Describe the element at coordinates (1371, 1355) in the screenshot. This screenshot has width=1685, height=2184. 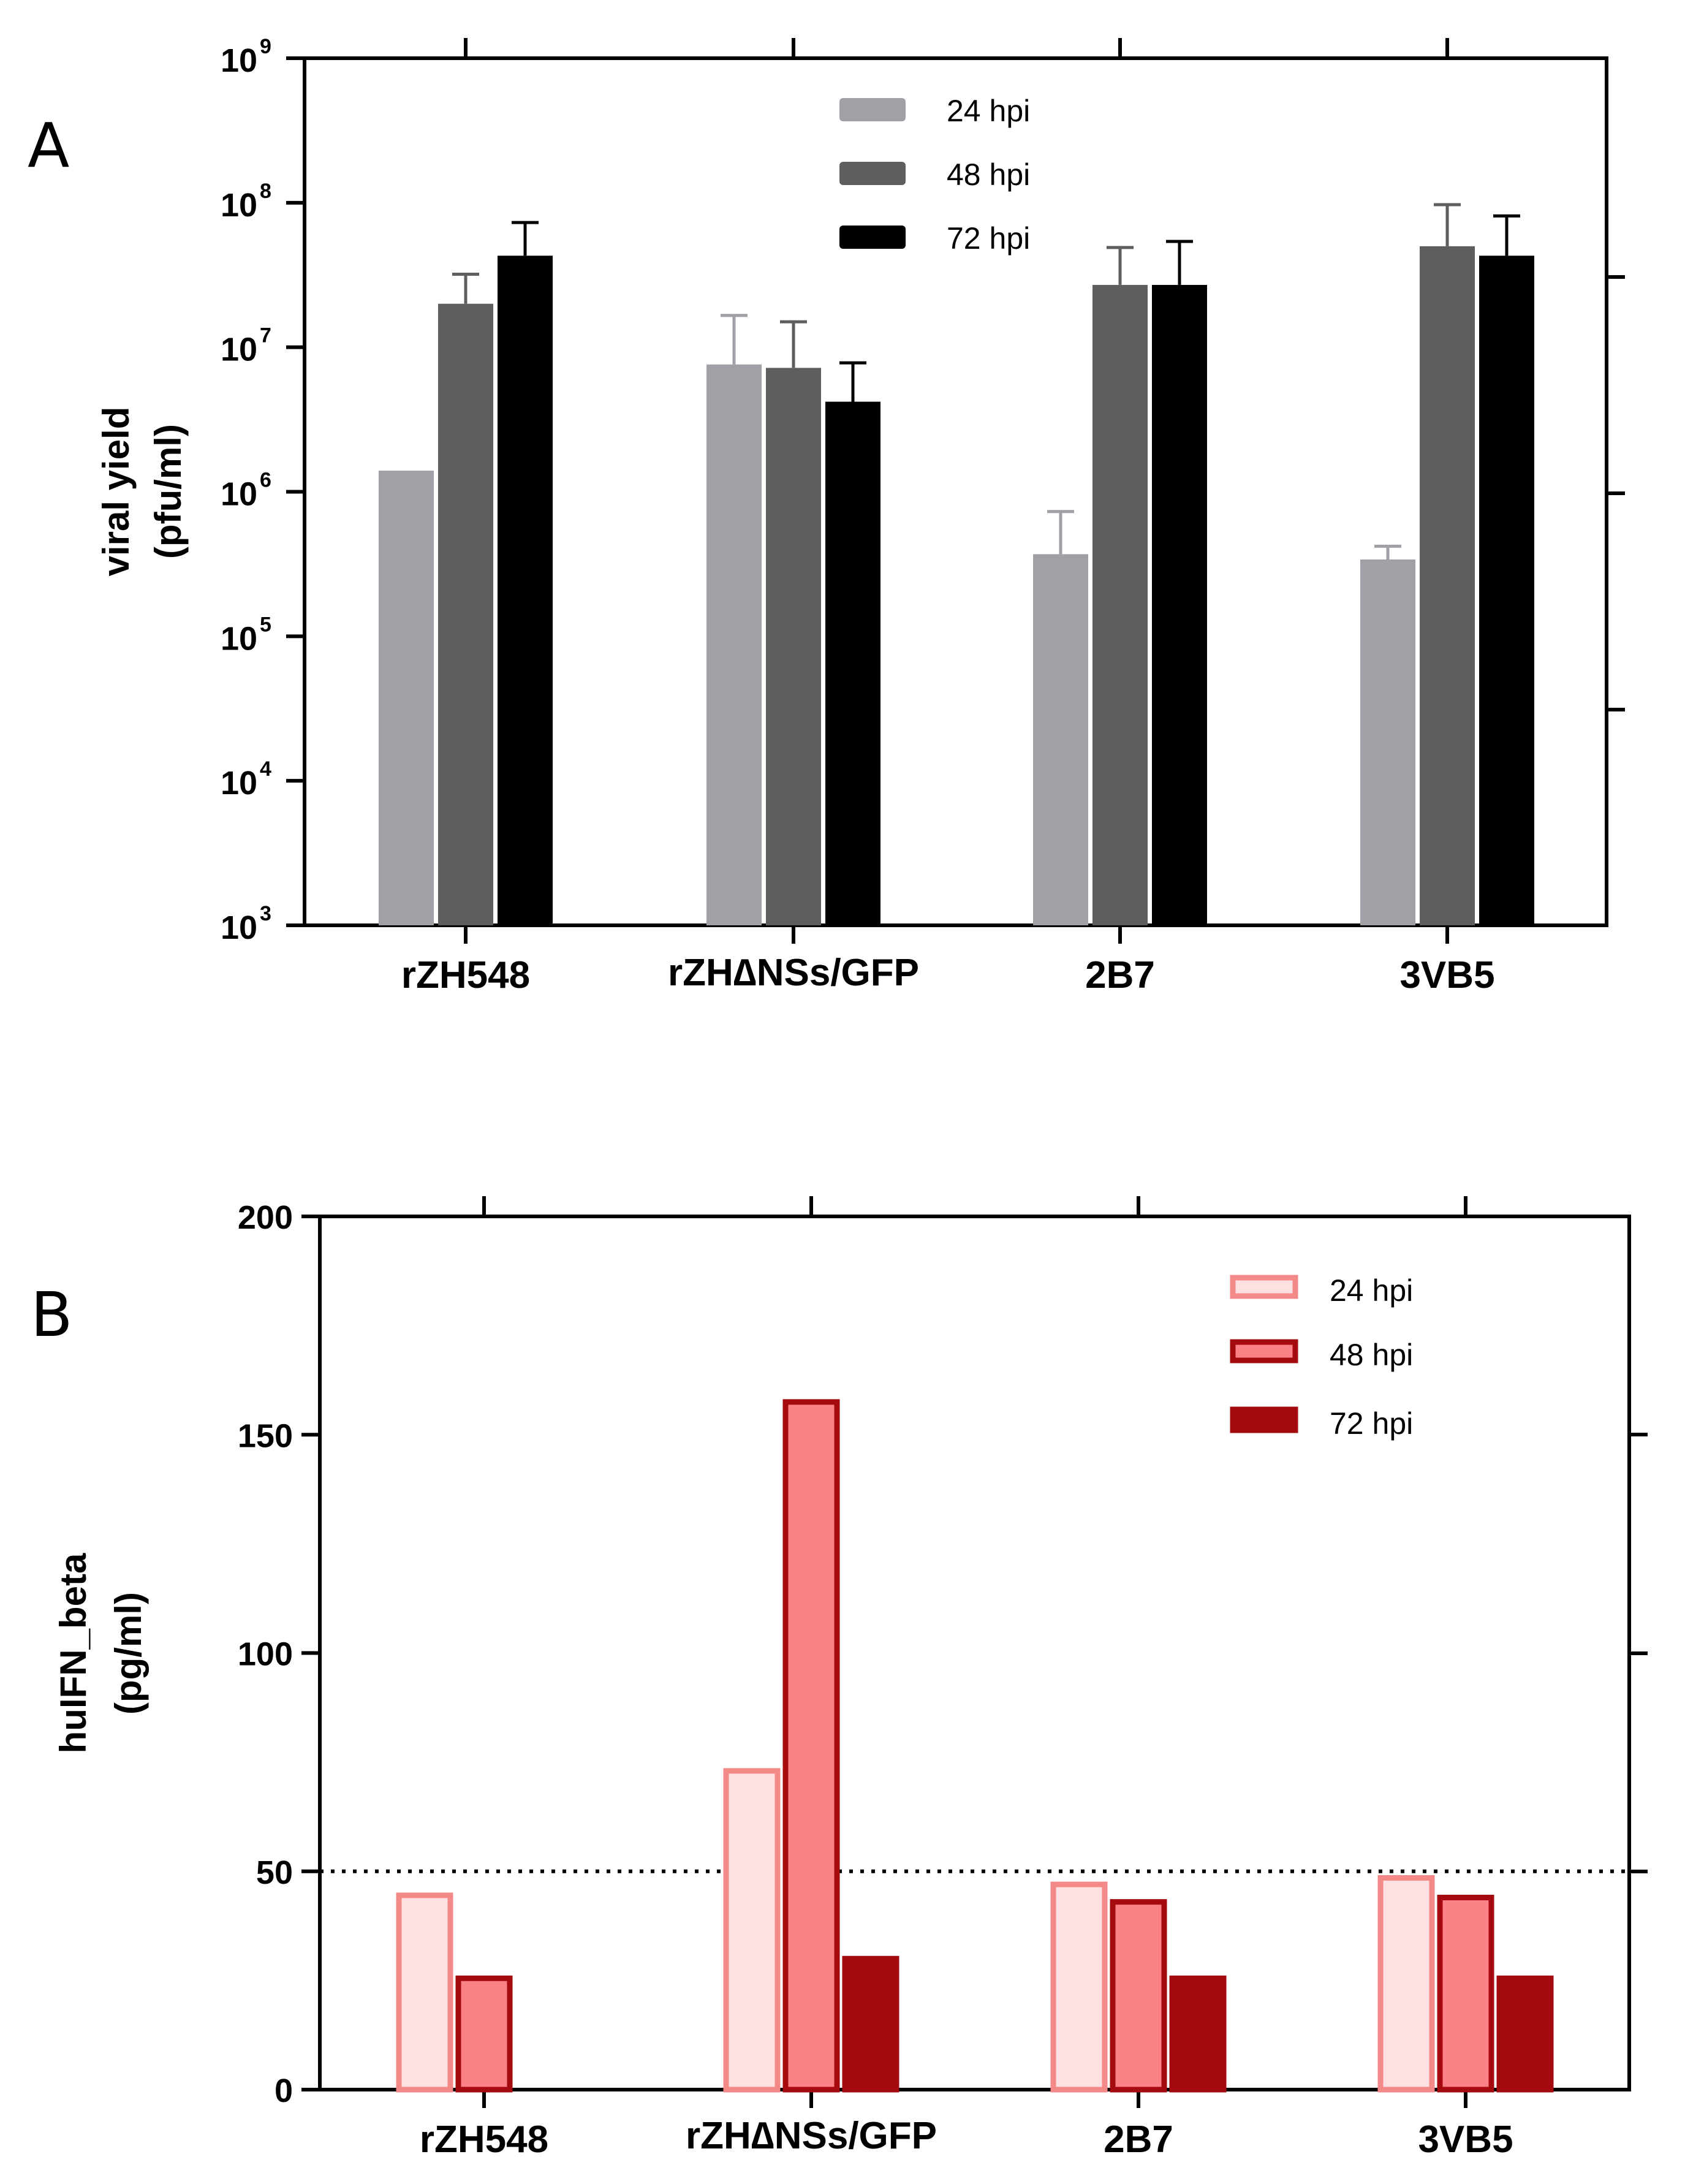
I see `panel-b-legend-label-48hpi: 48 hpi` at that location.